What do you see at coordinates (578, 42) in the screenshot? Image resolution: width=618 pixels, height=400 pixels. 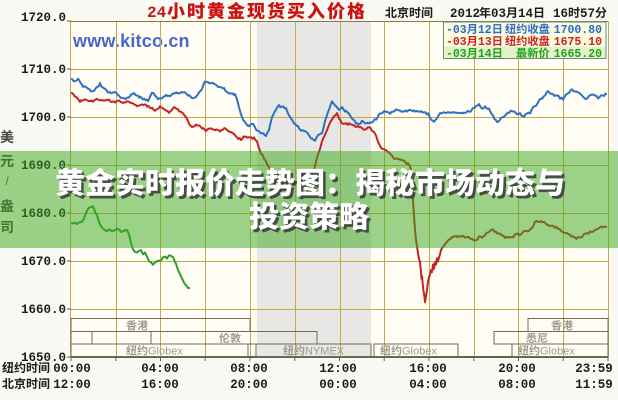 I see `svg-text: 1675.10` at bounding box center [578, 42].